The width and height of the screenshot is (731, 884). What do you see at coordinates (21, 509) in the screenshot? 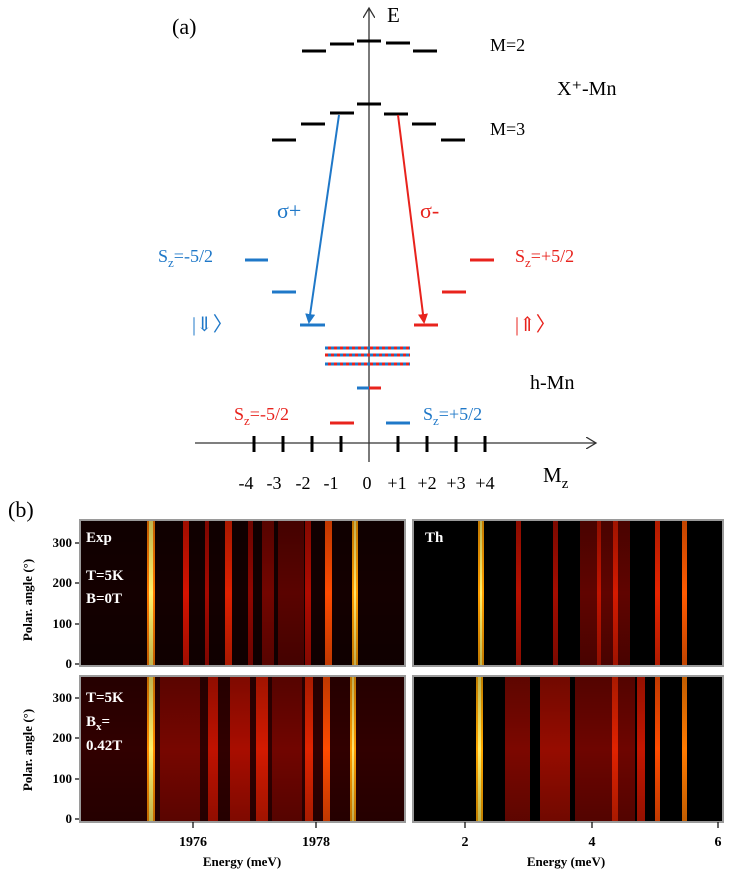
I see `panel-b-label: (b)` at bounding box center [21, 509].